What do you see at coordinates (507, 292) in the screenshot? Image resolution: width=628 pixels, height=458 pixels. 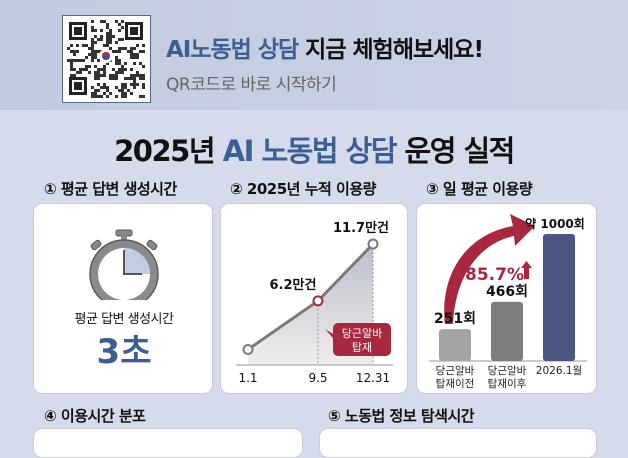 I see `bar-value-label: 466회` at bounding box center [507, 292].